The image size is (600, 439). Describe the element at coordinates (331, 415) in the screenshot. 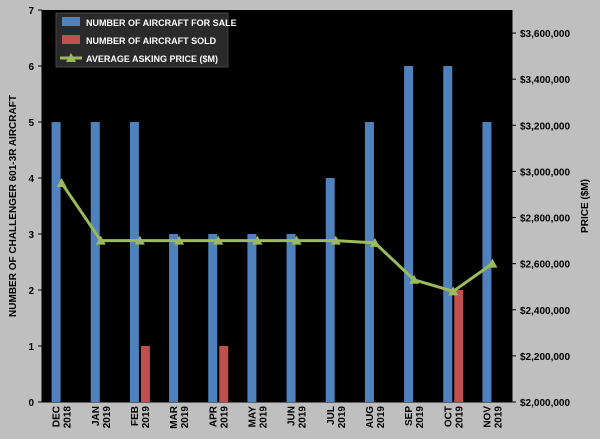

I see `x-tick-label-month: JUL` at that location.